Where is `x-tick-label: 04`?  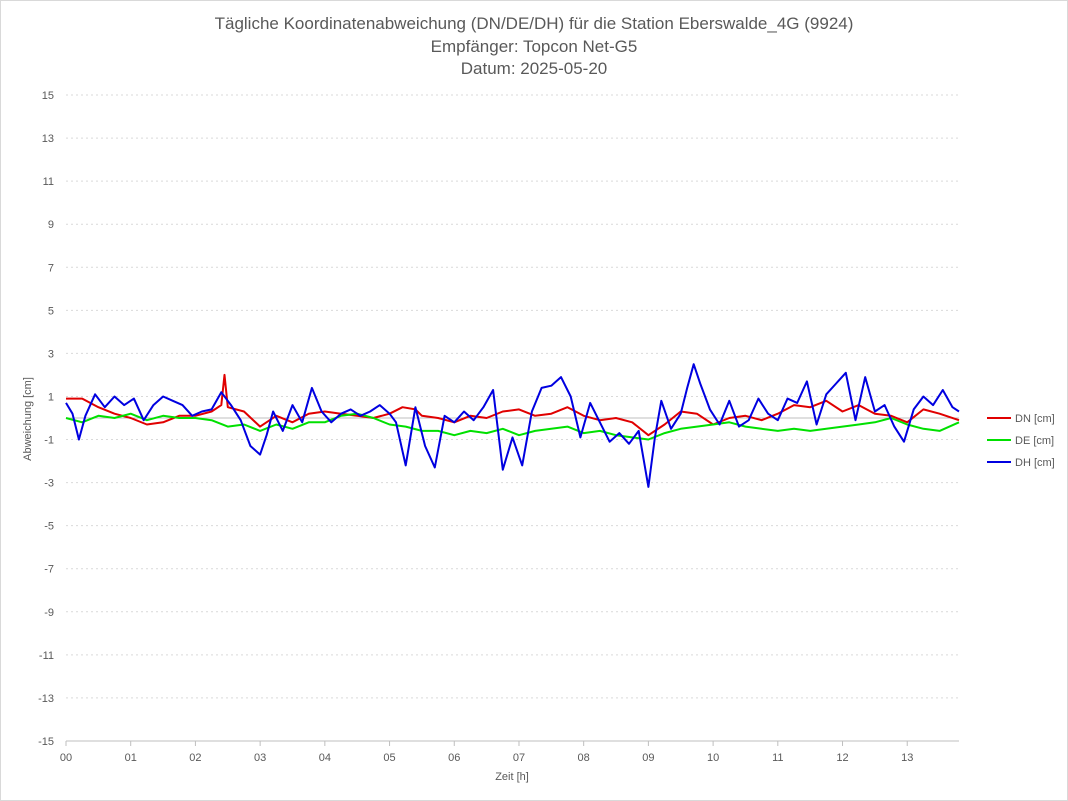
x-tick-label: 04 is located at coordinates (325, 758).